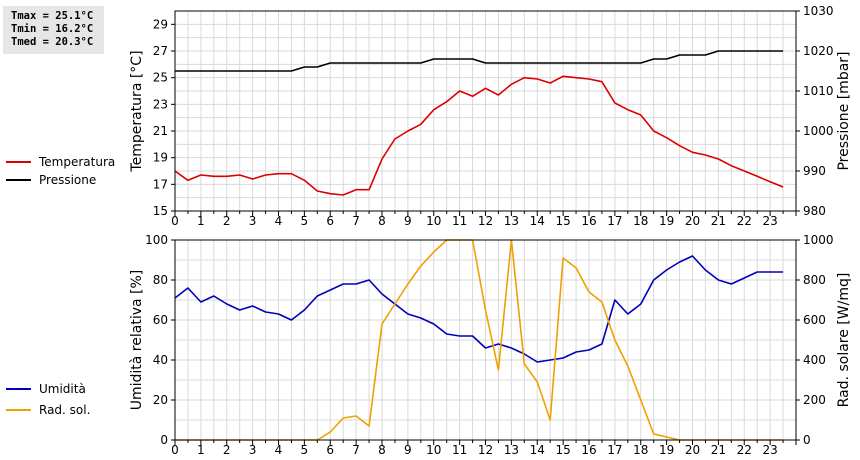  I want to click on chart1-y-tick-label: 19, so click(160, 158).